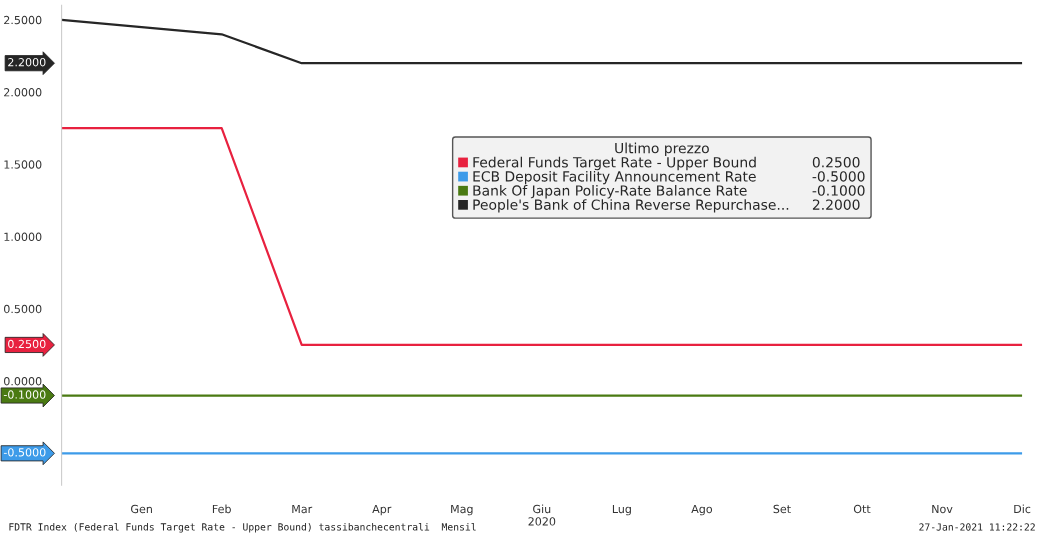 The height and width of the screenshot is (539, 1044). I want to click on text: 2.2000, so click(836, 204).